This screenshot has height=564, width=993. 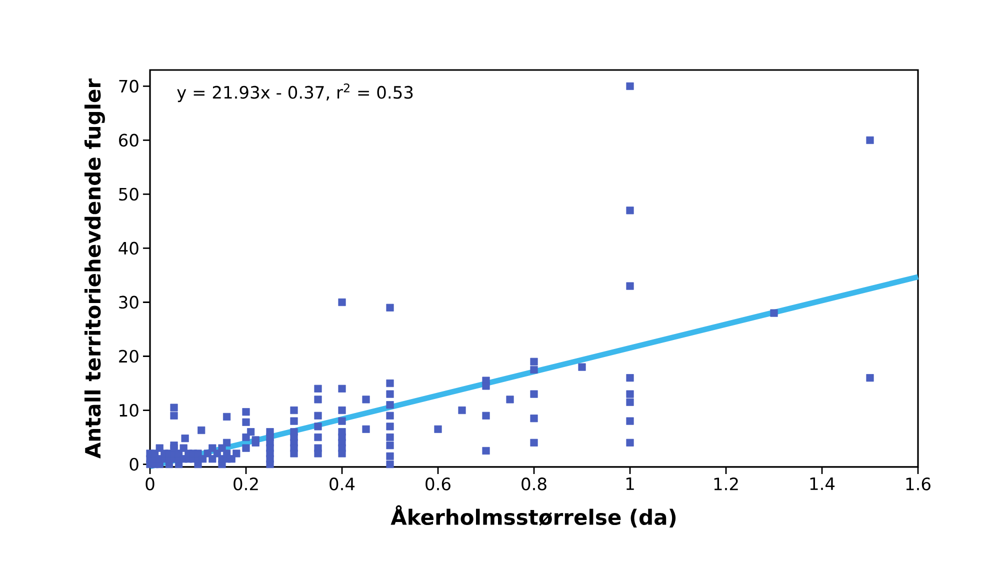 What do you see at coordinates (295, 92) in the screenshot?
I see `annotation: y = 21.93x - 0.37, r$^{2}$ = 0.53` at bounding box center [295, 92].